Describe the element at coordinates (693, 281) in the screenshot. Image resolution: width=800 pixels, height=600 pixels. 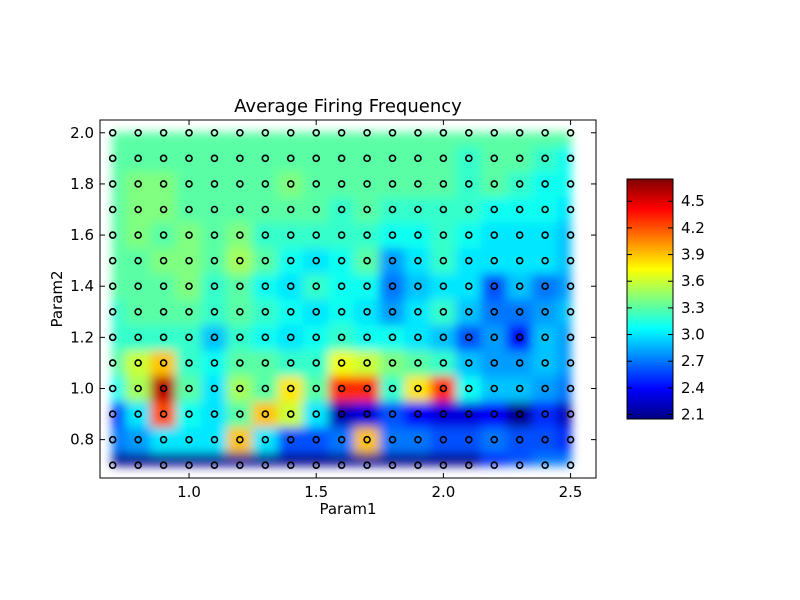
I see `colorbar-tick-label: 3.6` at that location.